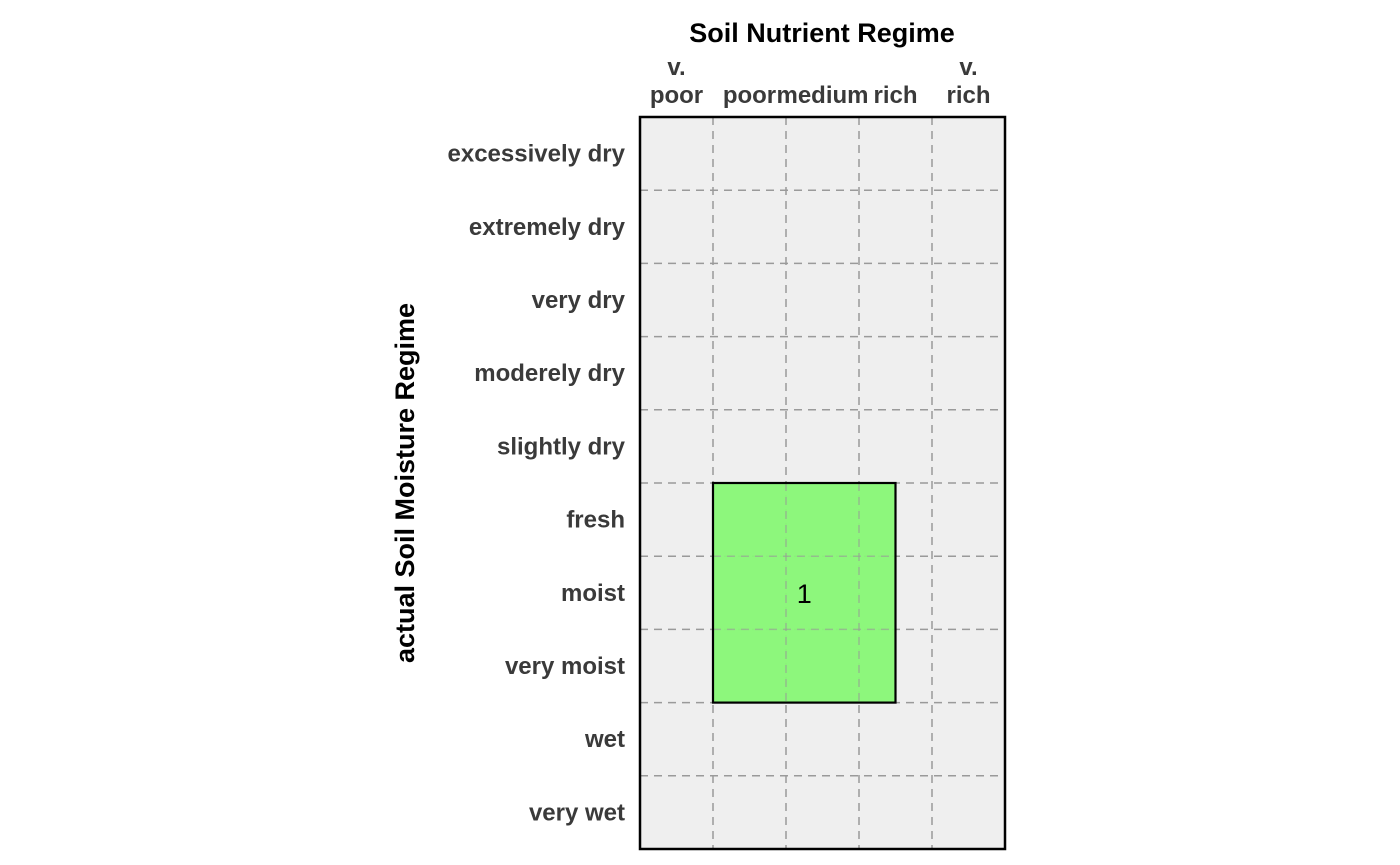 The image size is (1400, 865). What do you see at coordinates (405, 483) in the screenshot?
I see `y-axis-label: actual Soil Moisture Regime` at bounding box center [405, 483].